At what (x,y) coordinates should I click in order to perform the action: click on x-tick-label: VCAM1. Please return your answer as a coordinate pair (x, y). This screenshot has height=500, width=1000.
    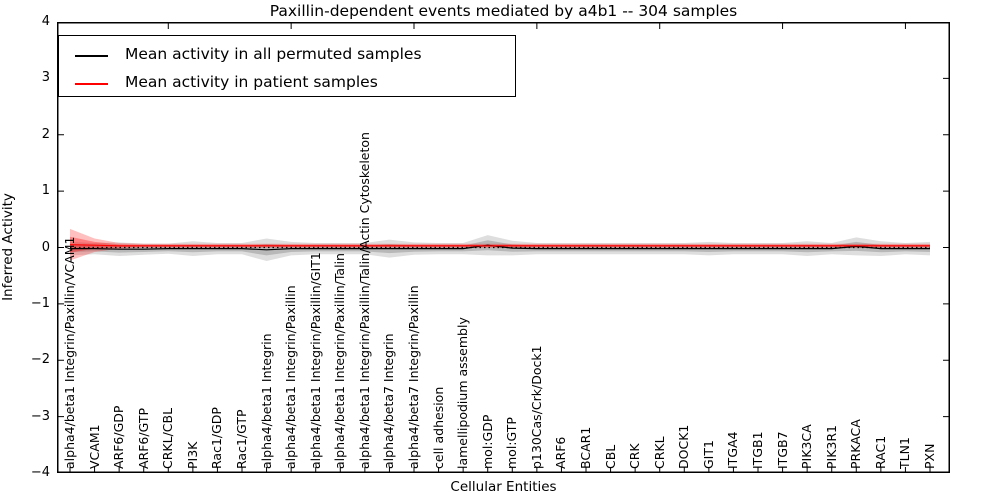
    Looking at the image, I should click on (94, 446).